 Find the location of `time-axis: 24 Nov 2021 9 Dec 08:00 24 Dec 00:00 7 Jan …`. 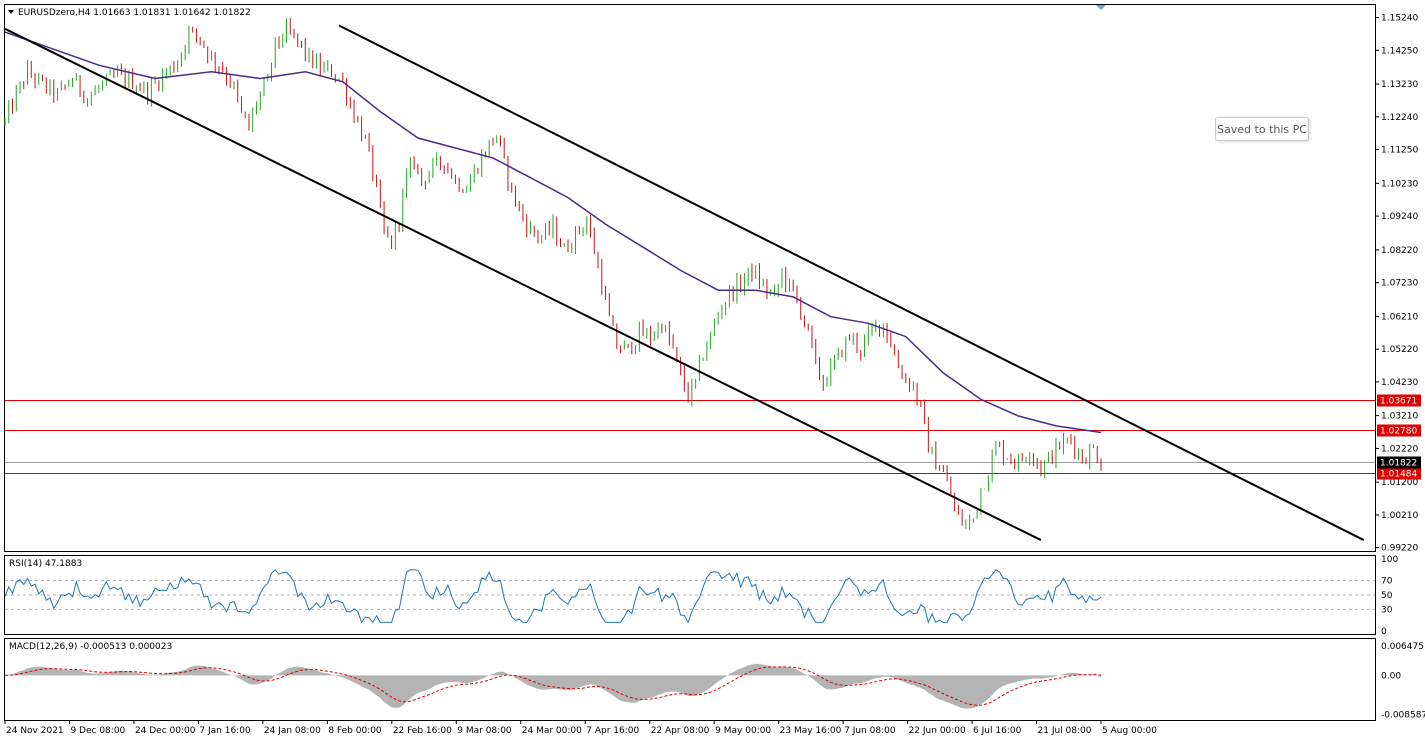

time-axis: 24 Nov 2021 9 Dec 08:00 24 Dec 00:00 7 Jan … is located at coordinates (580, 728).